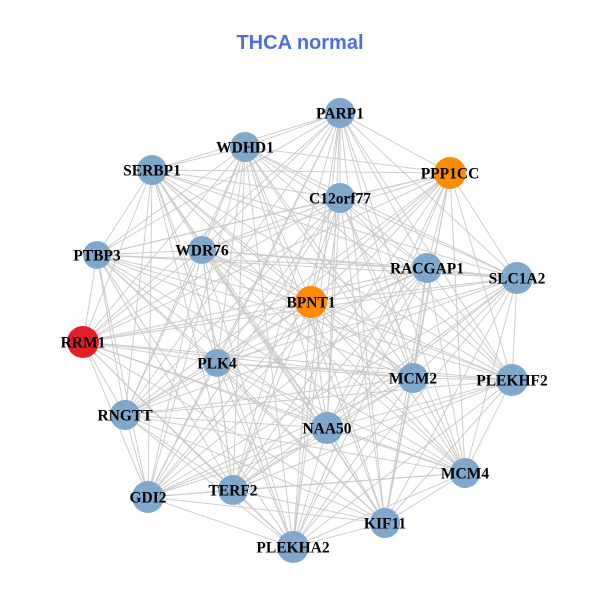 The image size is (600, 600). I want to click on edge-C12orf77-BPNT1, so click(325, 250).